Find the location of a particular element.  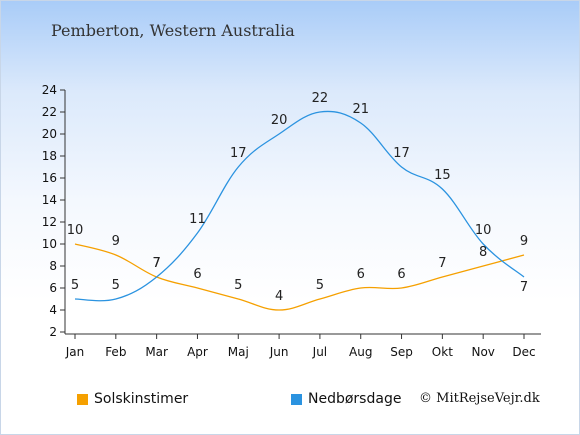

x-tick-label: Feb is located at coordinates (115, 352).